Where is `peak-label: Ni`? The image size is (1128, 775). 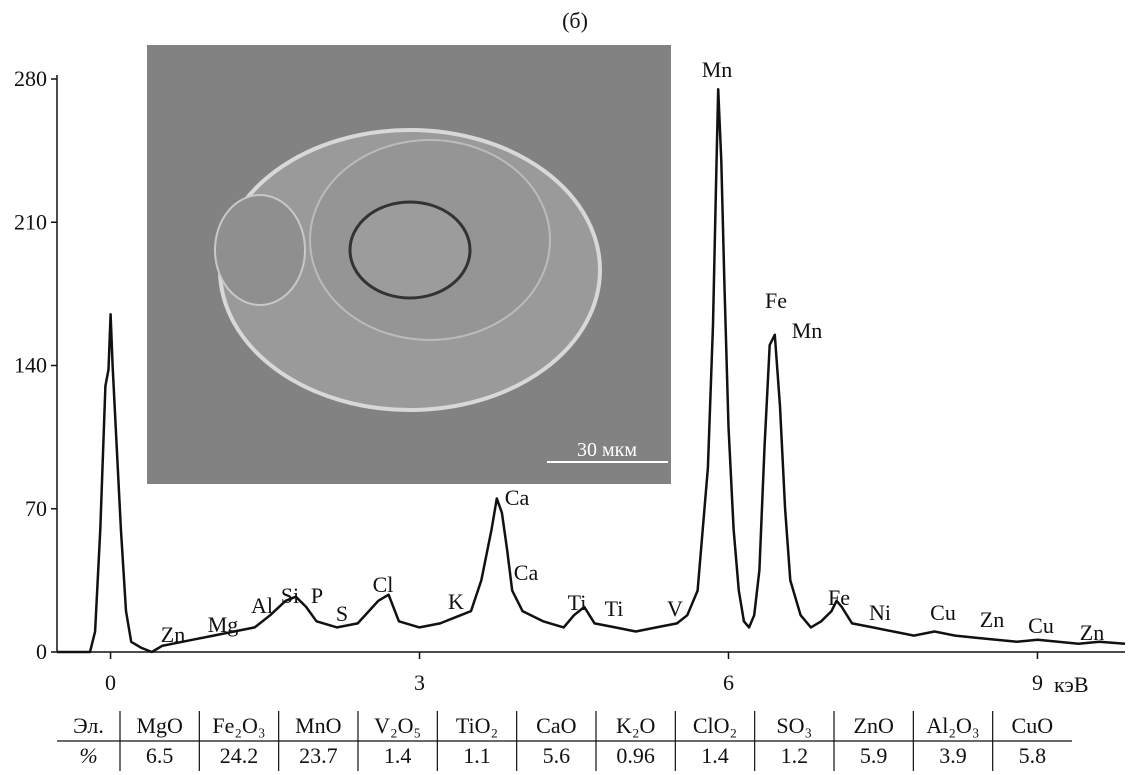 peak-label: Ni is located at coordinates (880, 612).